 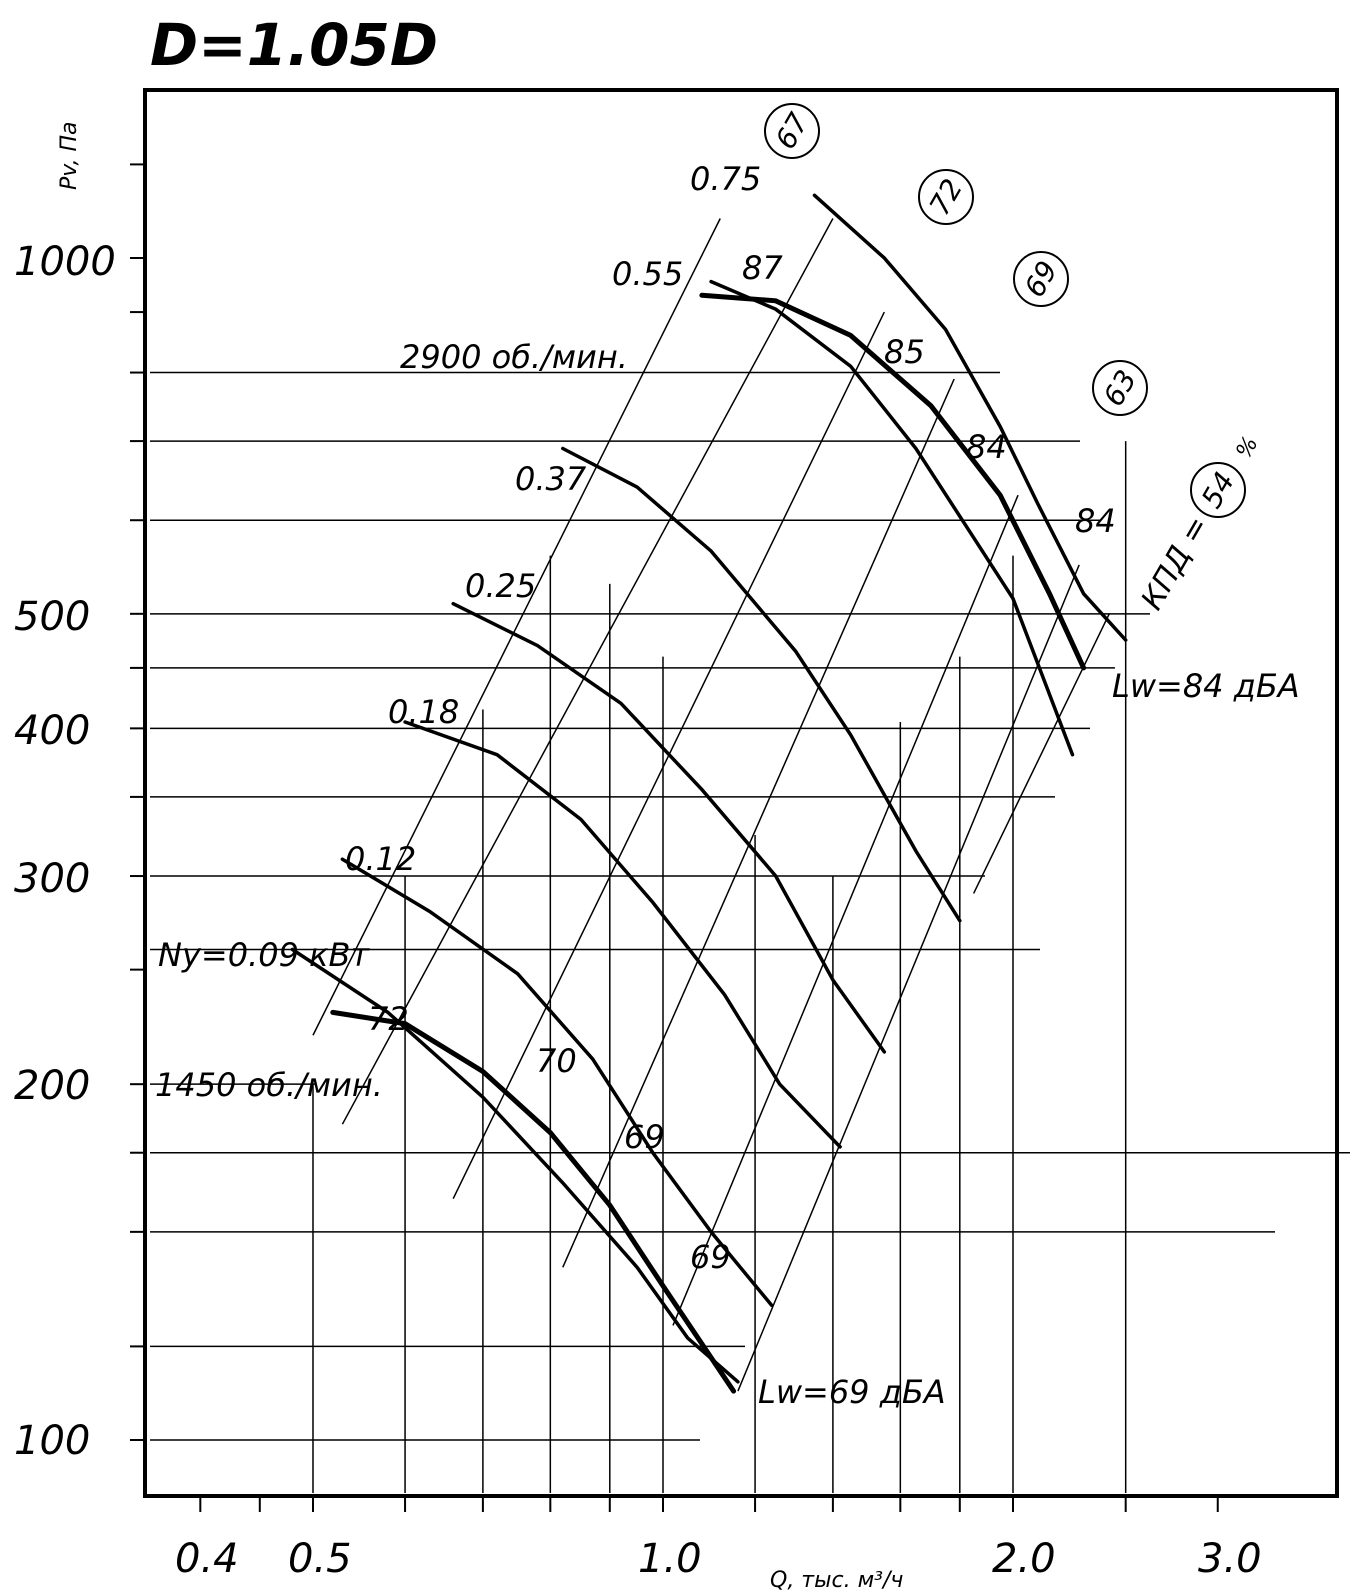 I want to click on sound-label: Lw=69 дБА, so click(x=852, y=1392).